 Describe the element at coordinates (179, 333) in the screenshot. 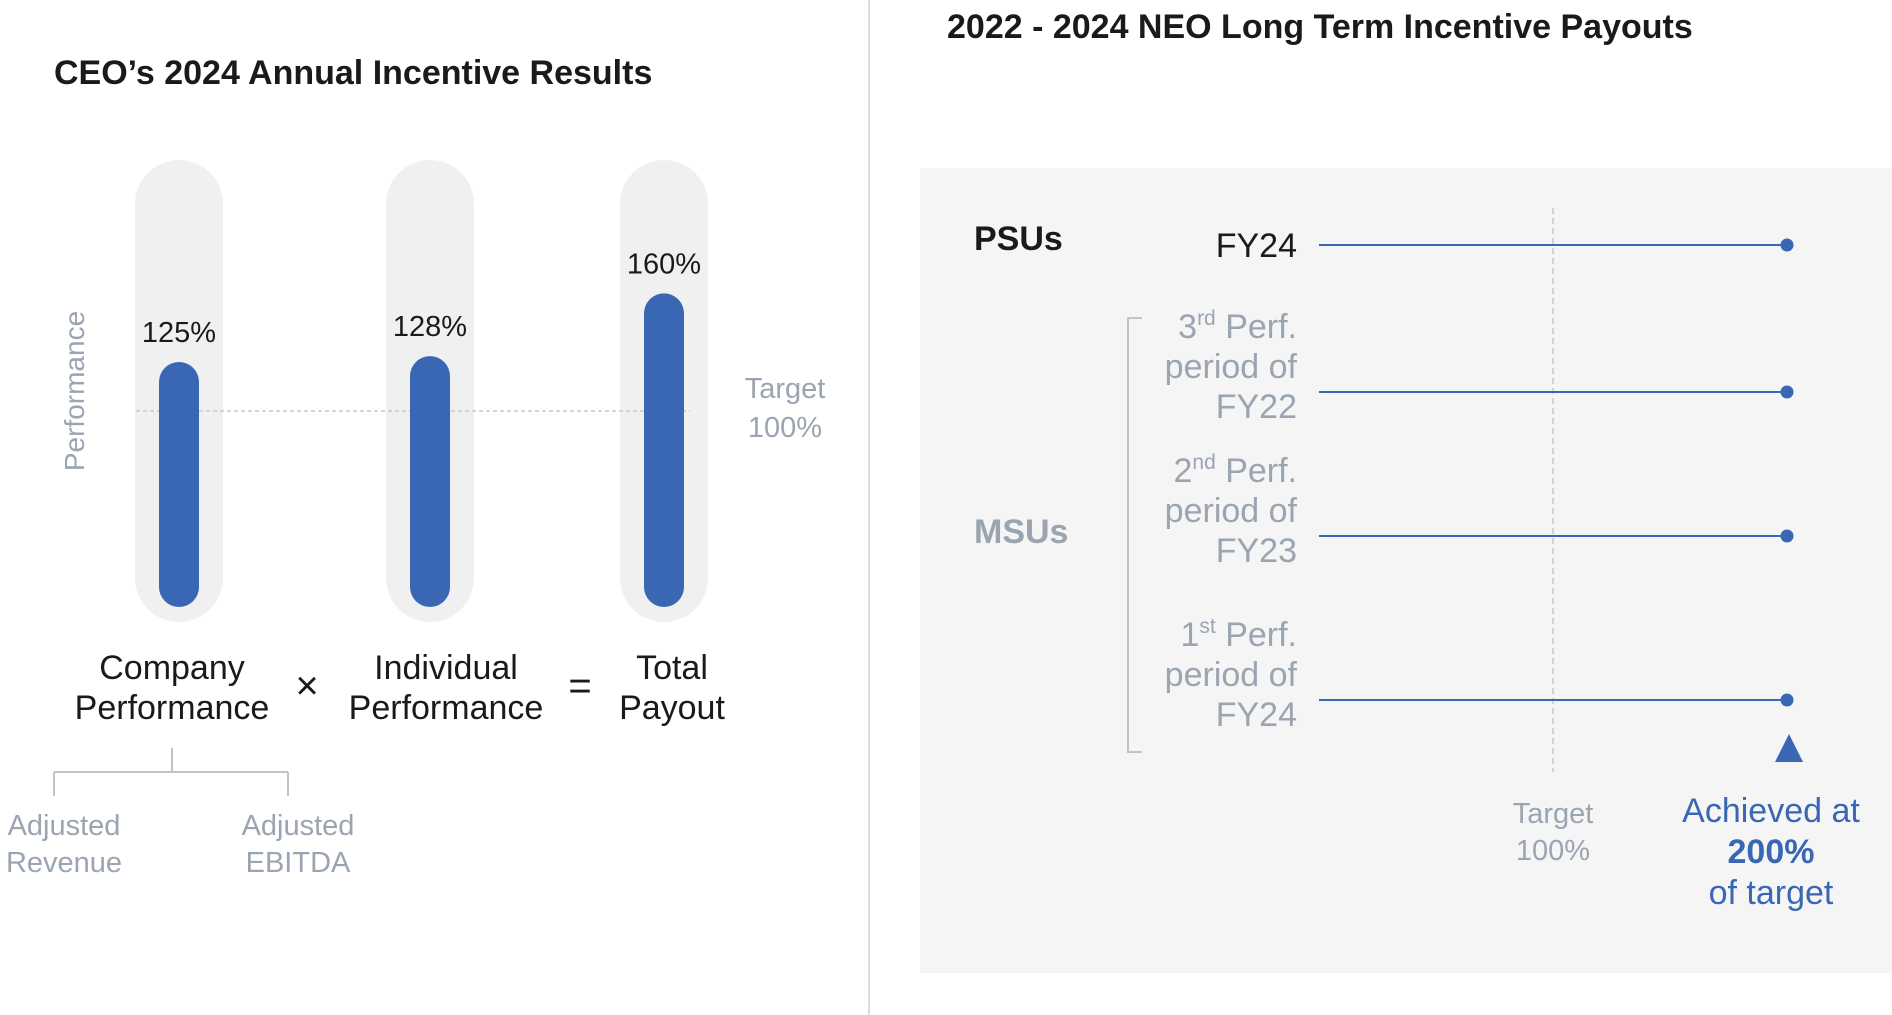

I see `bar-value-label-1: 125%` at that location.